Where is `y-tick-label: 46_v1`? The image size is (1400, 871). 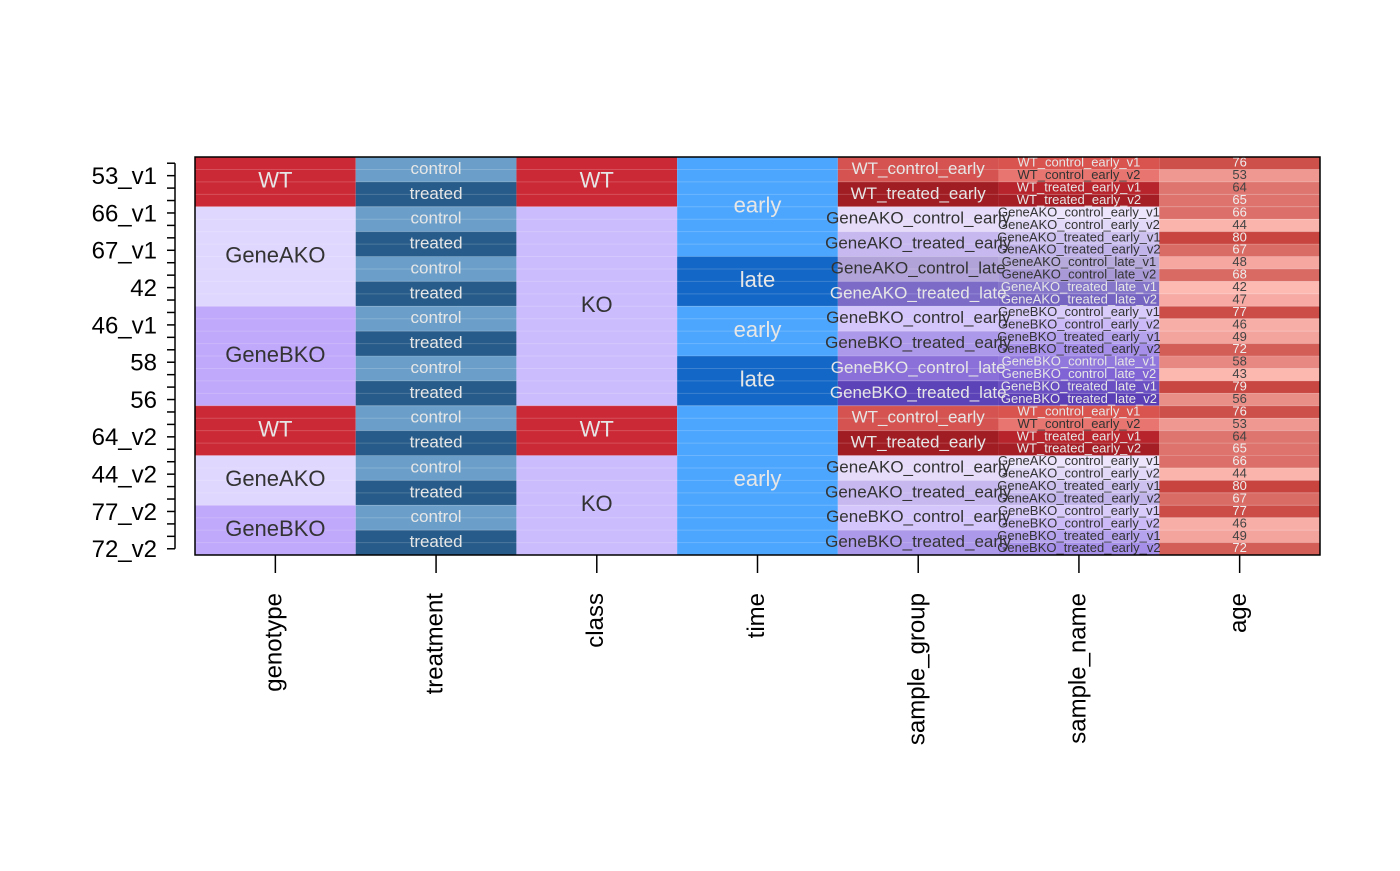 y-tick-label: 46_v1 is located at coordinates (124, 325).